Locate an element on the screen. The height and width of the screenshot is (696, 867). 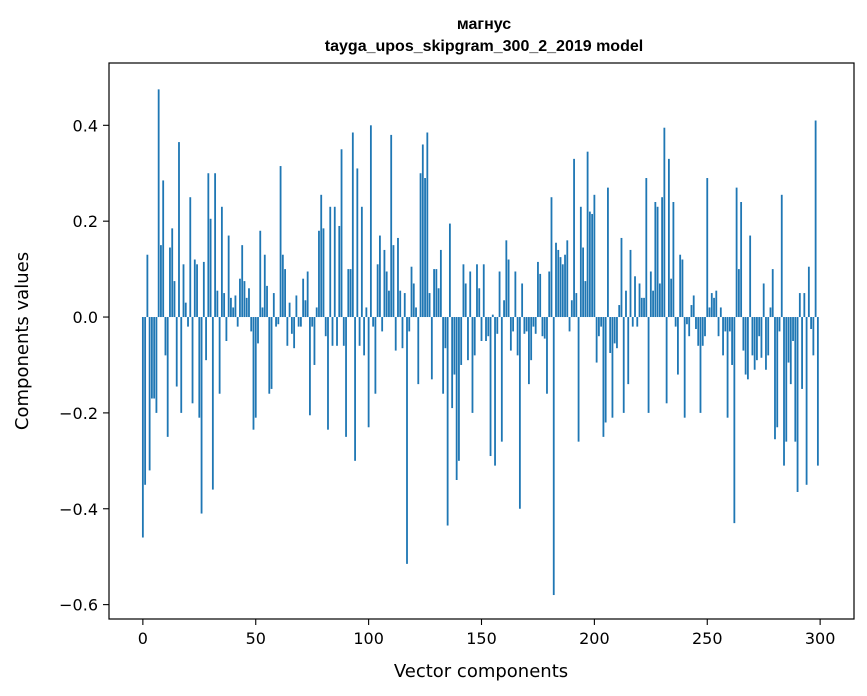
y-tick-label: −0.2 is located at coordinates (78, 413).